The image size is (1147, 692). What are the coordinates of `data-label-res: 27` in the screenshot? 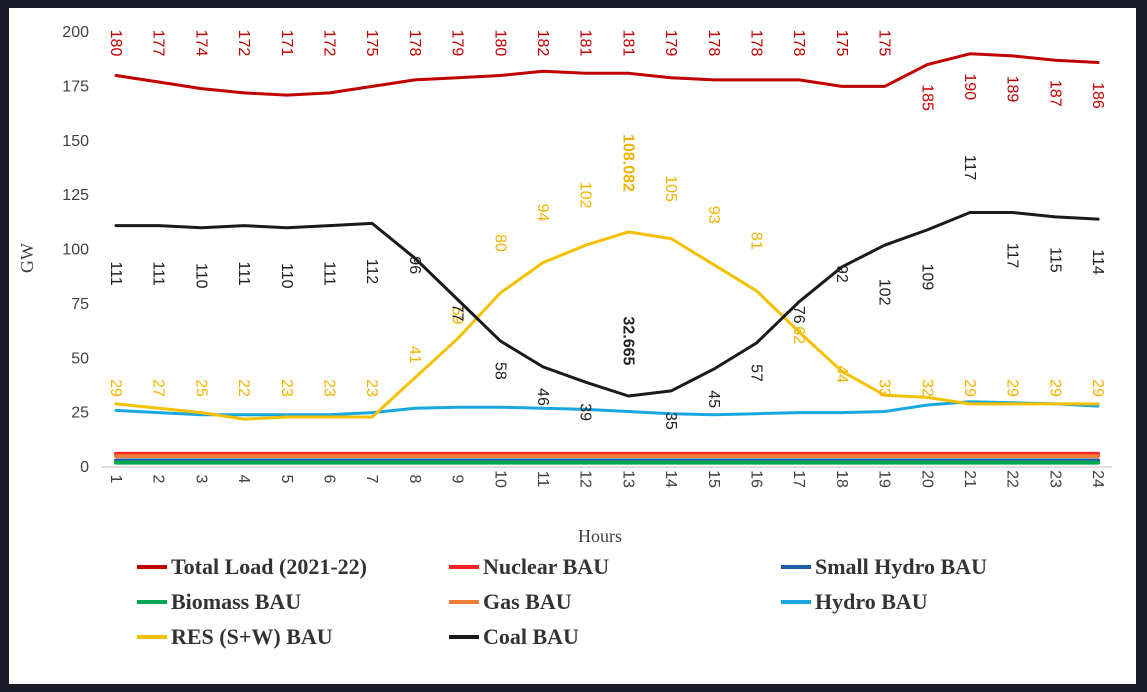 It's located at (158, 388).